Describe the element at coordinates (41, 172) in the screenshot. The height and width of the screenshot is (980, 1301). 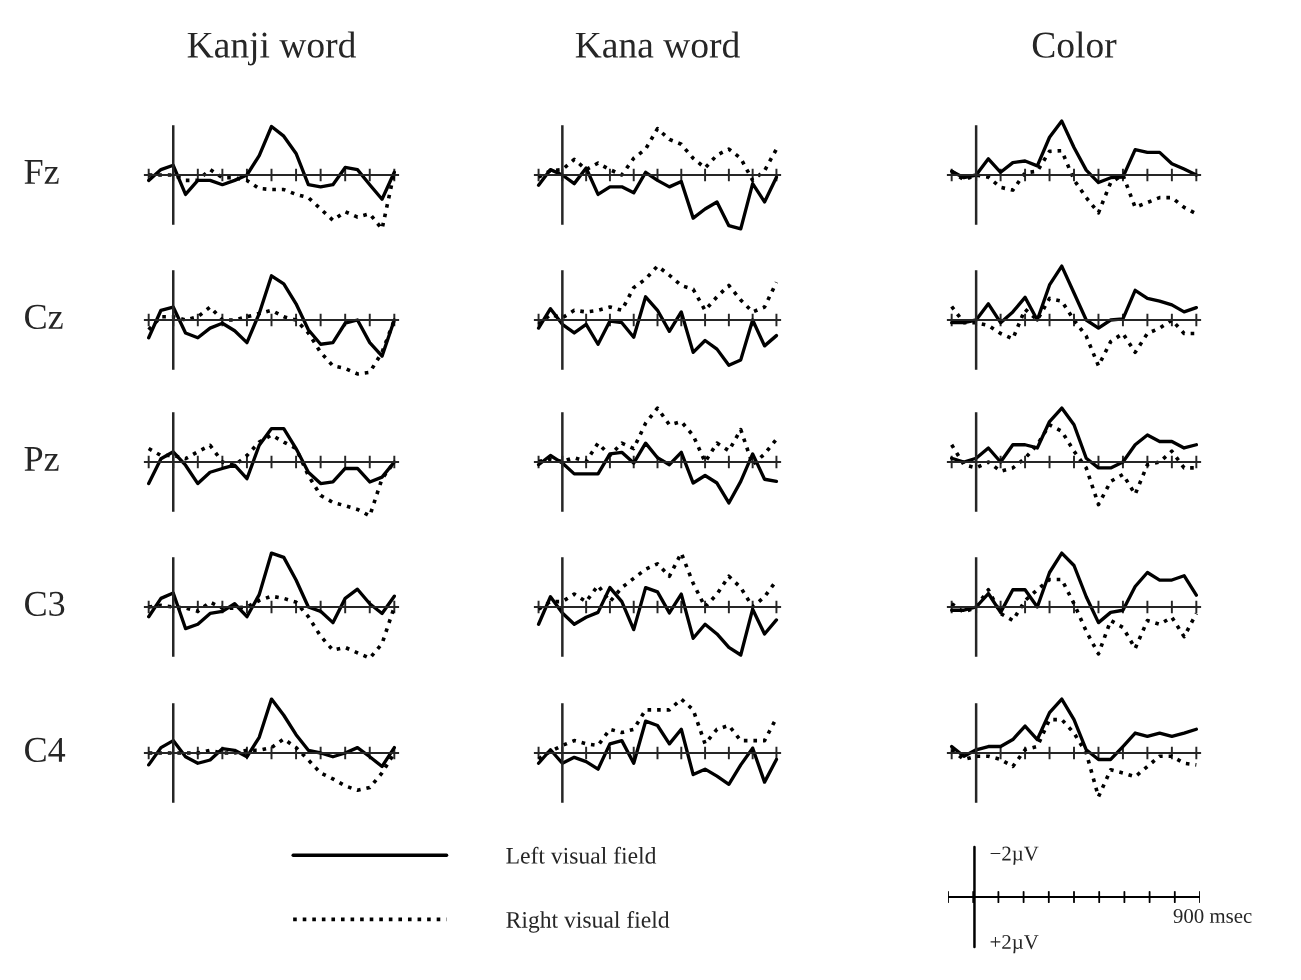
I see `y-axis-title: Fz` at that location.